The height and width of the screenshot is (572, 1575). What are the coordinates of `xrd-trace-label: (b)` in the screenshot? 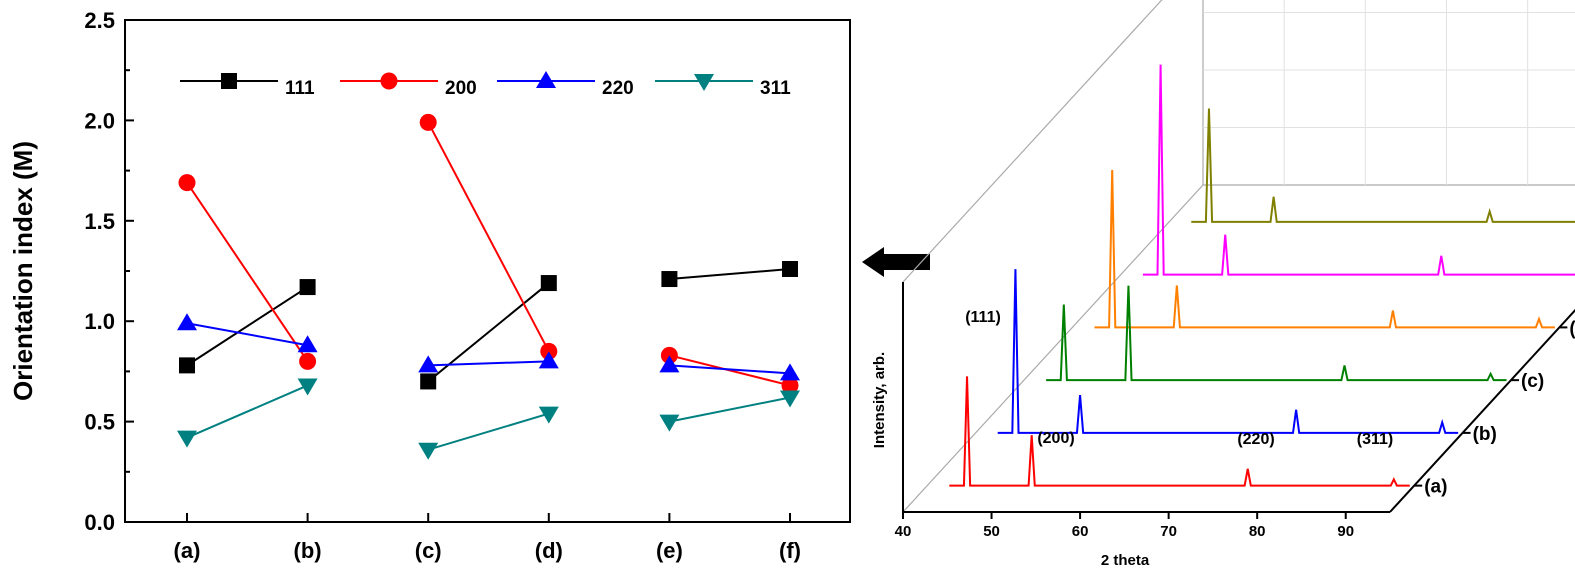 It's located at (1485, 434).